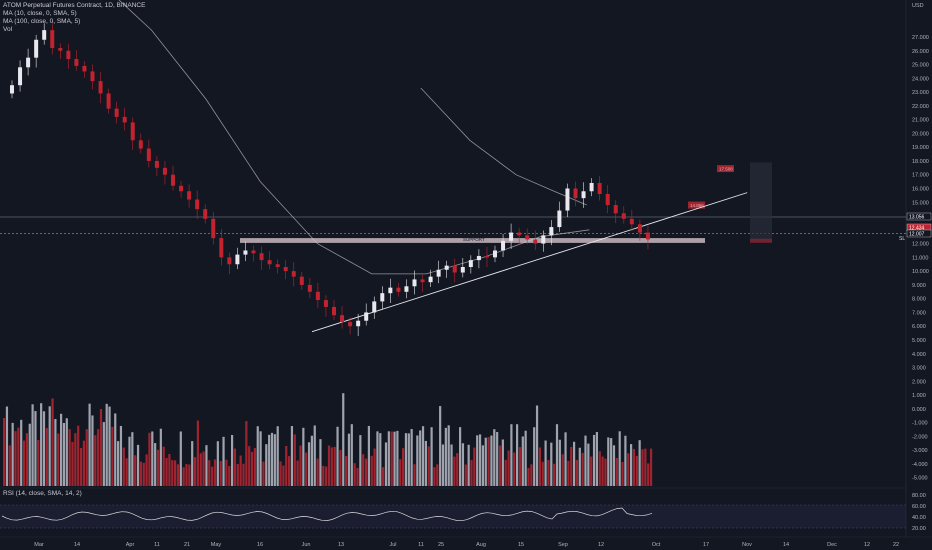  I want to click on time-tick-label: Aug, so click(481, 545).